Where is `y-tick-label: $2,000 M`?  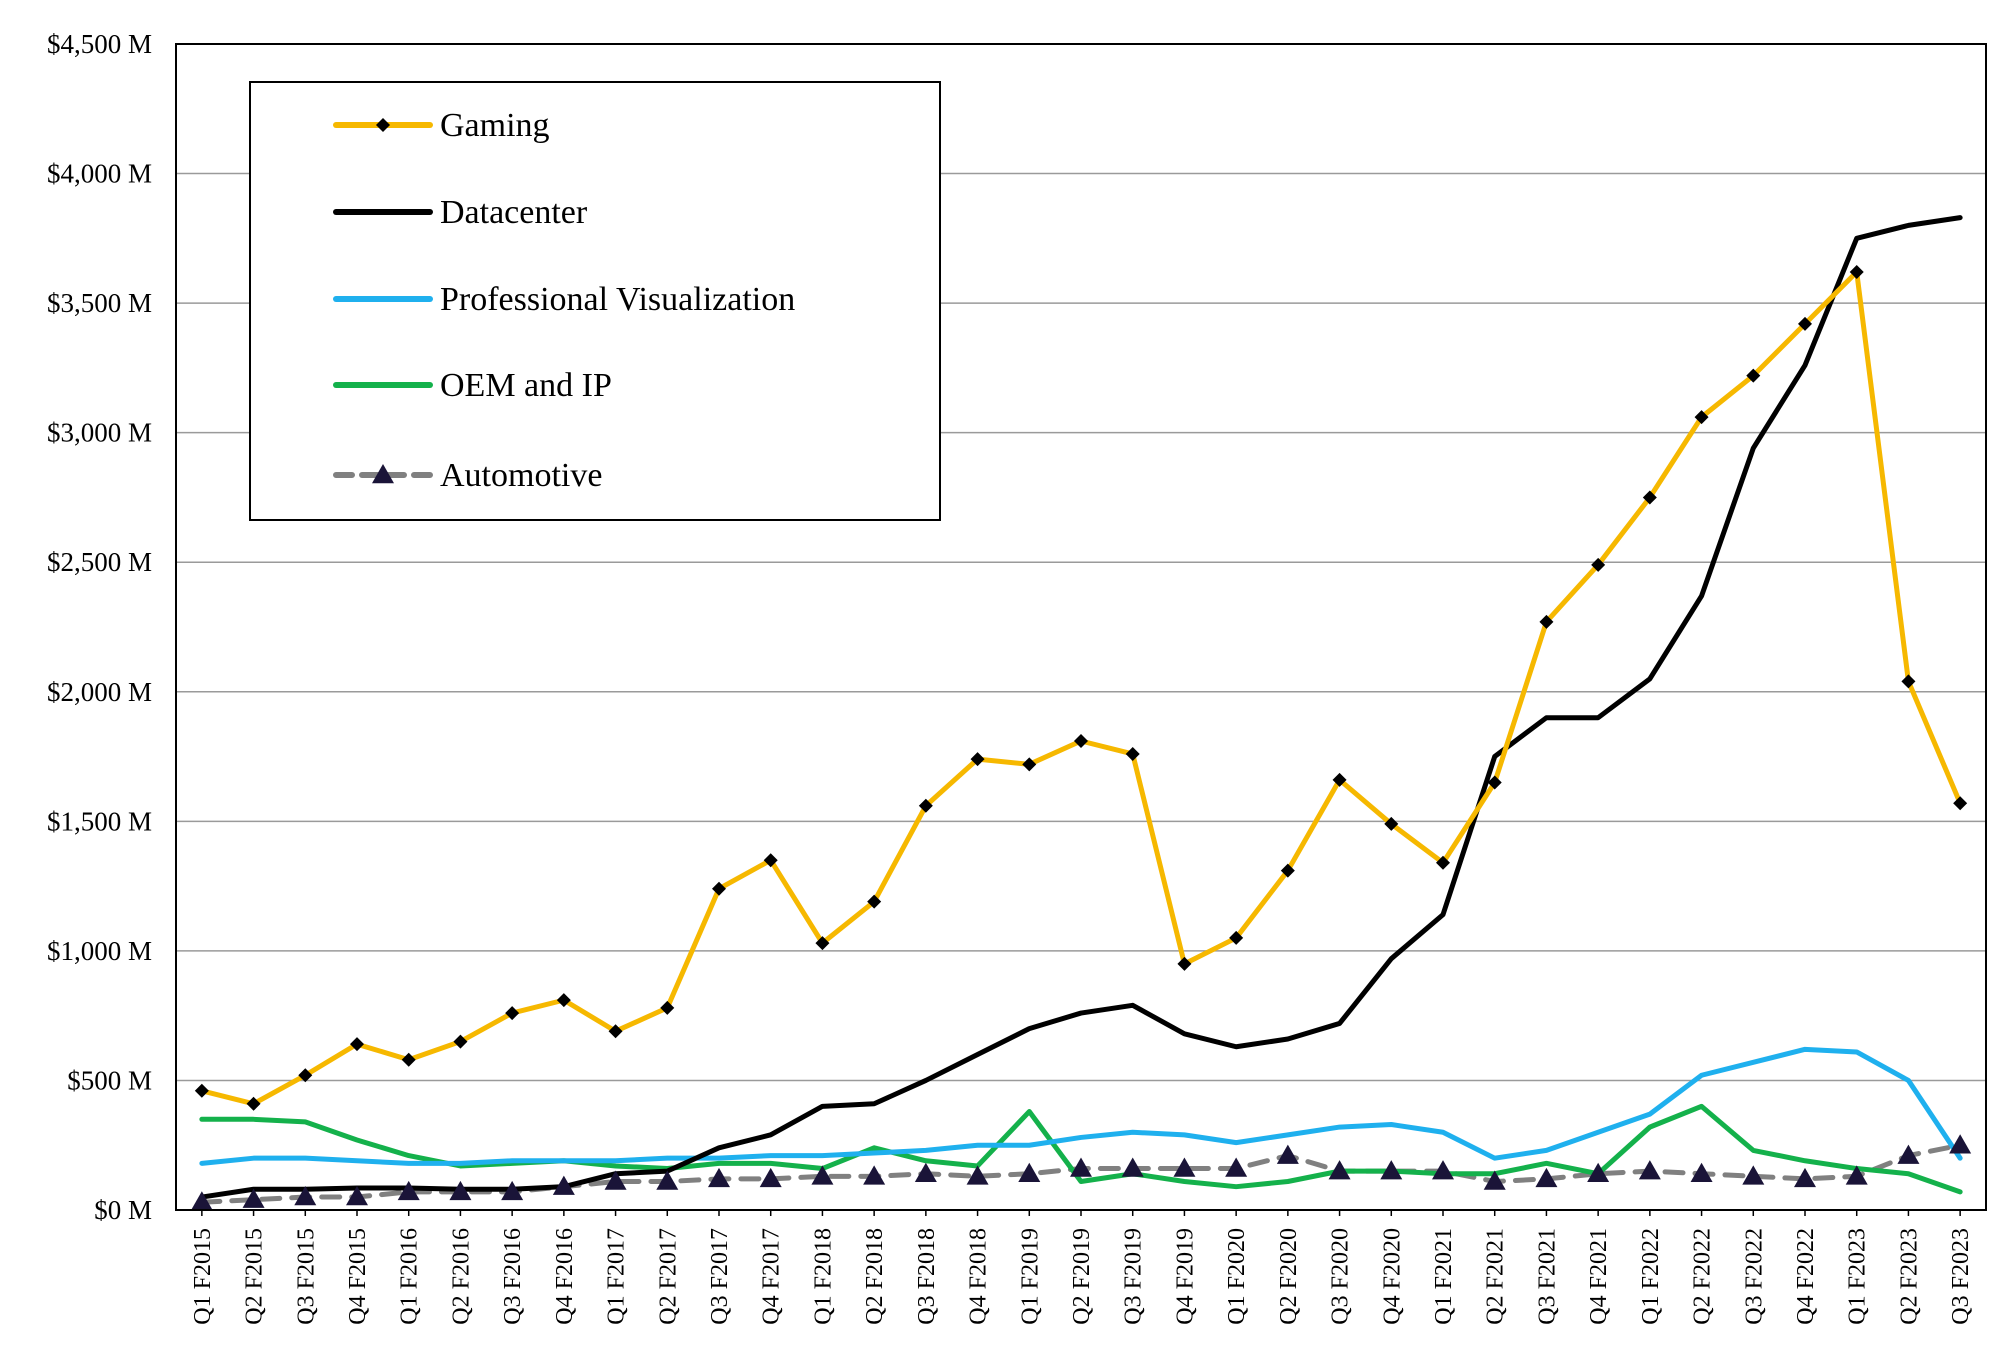
y-tick-label: $2,000 M is located at coordinates (99, 692).